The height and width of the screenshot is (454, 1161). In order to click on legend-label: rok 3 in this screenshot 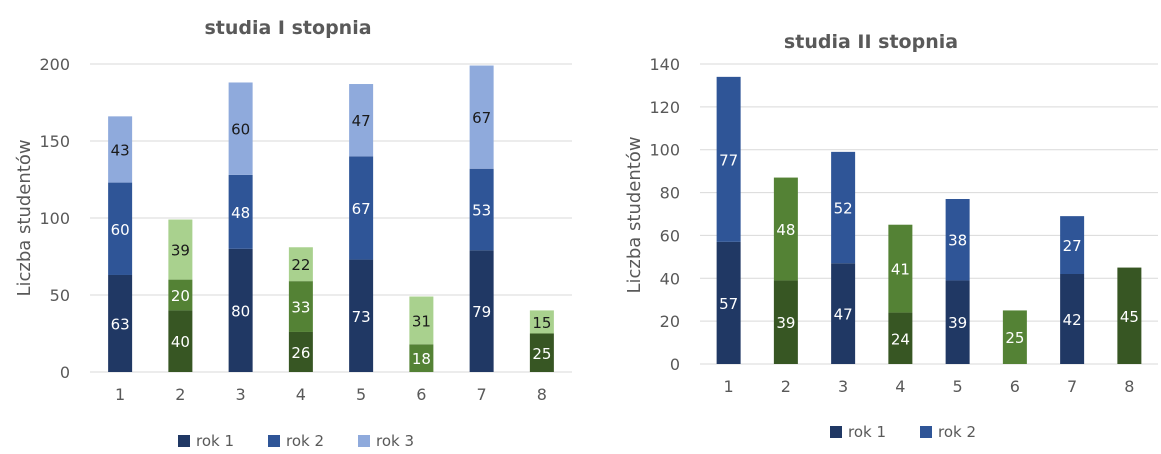, I will do `click(395, 441)`.